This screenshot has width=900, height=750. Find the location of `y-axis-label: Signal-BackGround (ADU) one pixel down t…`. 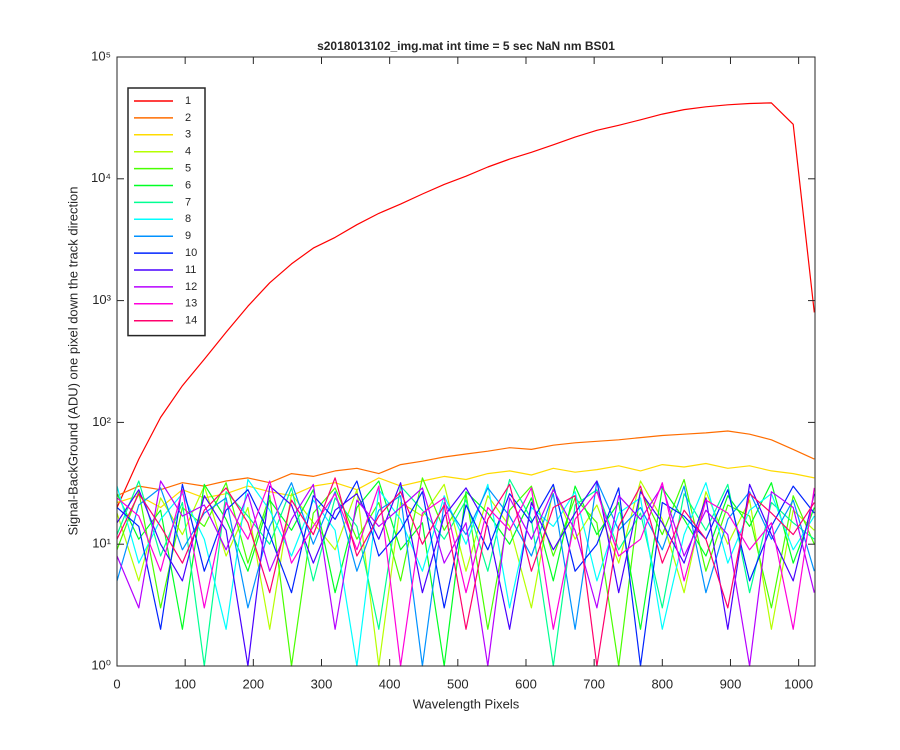

y-axis-label: Signal-BackGround (ADU) one pixel down t… is located at coordinates (72, 360).